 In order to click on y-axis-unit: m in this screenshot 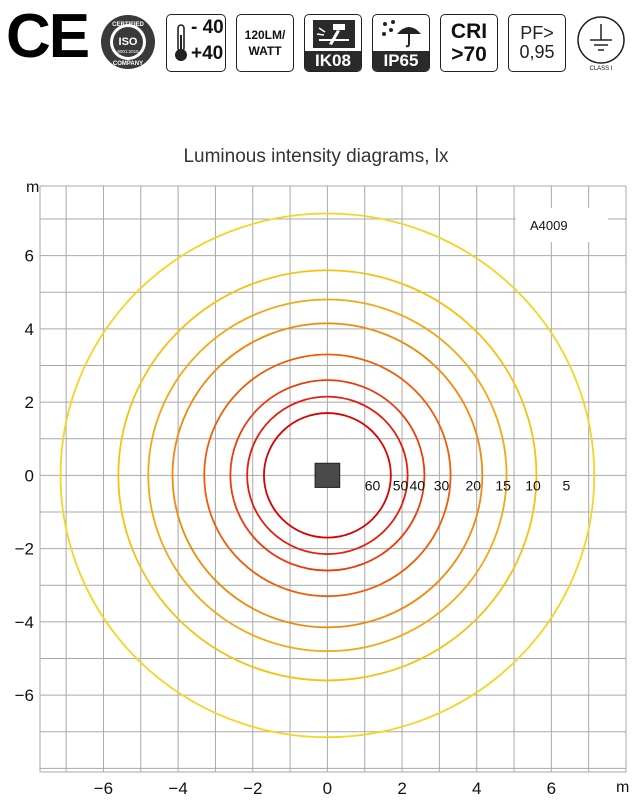, I will do `click(32, 187)`.